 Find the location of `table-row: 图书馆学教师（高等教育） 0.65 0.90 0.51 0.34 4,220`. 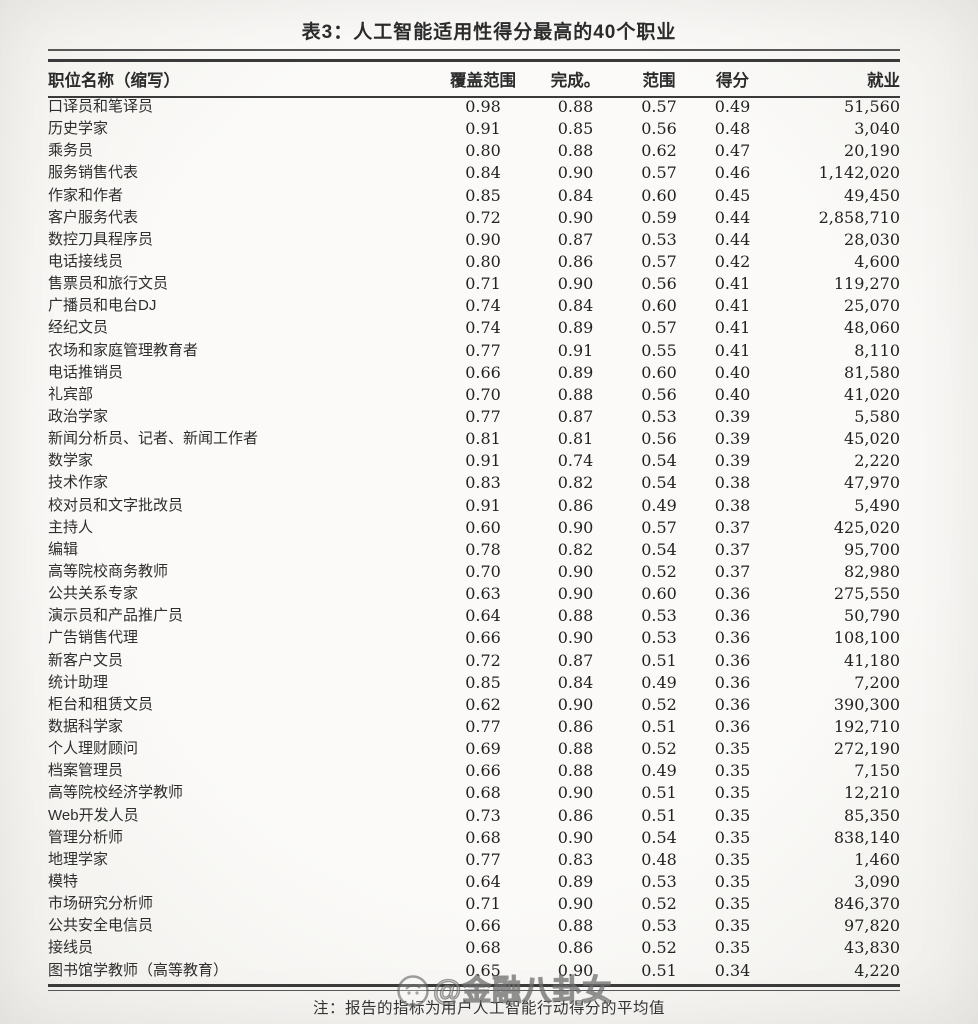

table-row: 图书馆学教师（高等教育） 0.65 0.90 0.51 0.34 4,220 is located at coordinates (474, 970).